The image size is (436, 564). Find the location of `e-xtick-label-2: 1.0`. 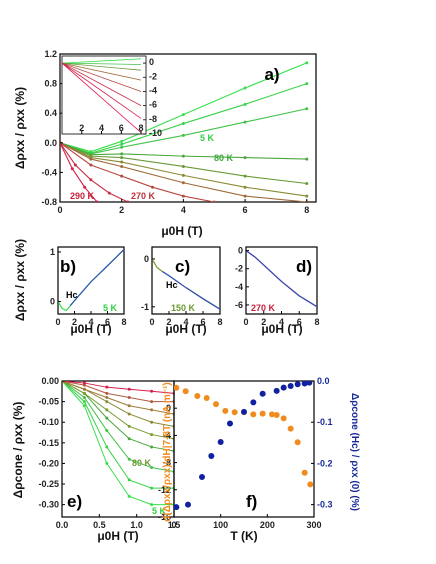

e-xtick-label-2: 1.0 is located at coordinates (136, 525).